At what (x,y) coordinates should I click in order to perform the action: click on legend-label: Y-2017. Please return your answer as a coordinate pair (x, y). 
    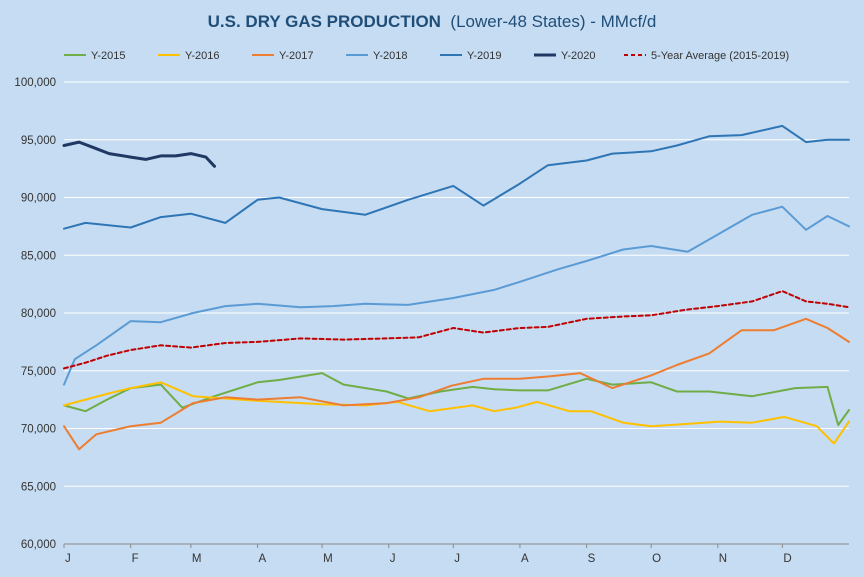
    Looking at the image, I should click on (296, 56).